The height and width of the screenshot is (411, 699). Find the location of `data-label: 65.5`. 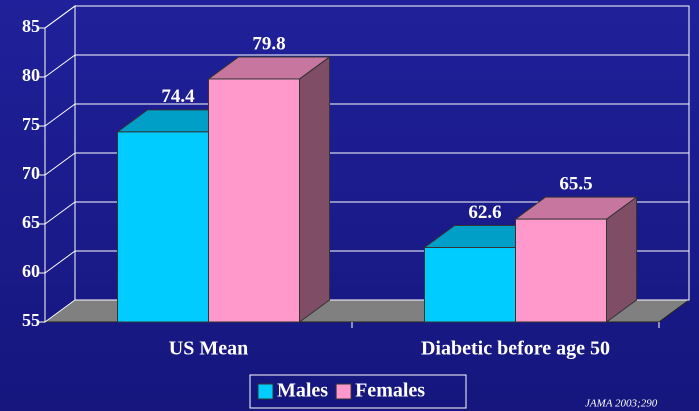

data-label: 65.5 is located at coordinates (575, 183).